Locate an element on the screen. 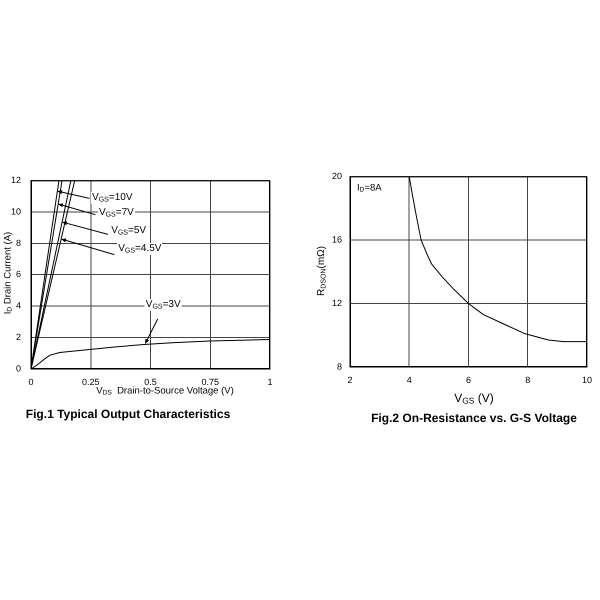 The width and height of the screenshot is (600, 600). x-axis-title: V$_{GS}$ (V) is located at coordinates (474, 398).